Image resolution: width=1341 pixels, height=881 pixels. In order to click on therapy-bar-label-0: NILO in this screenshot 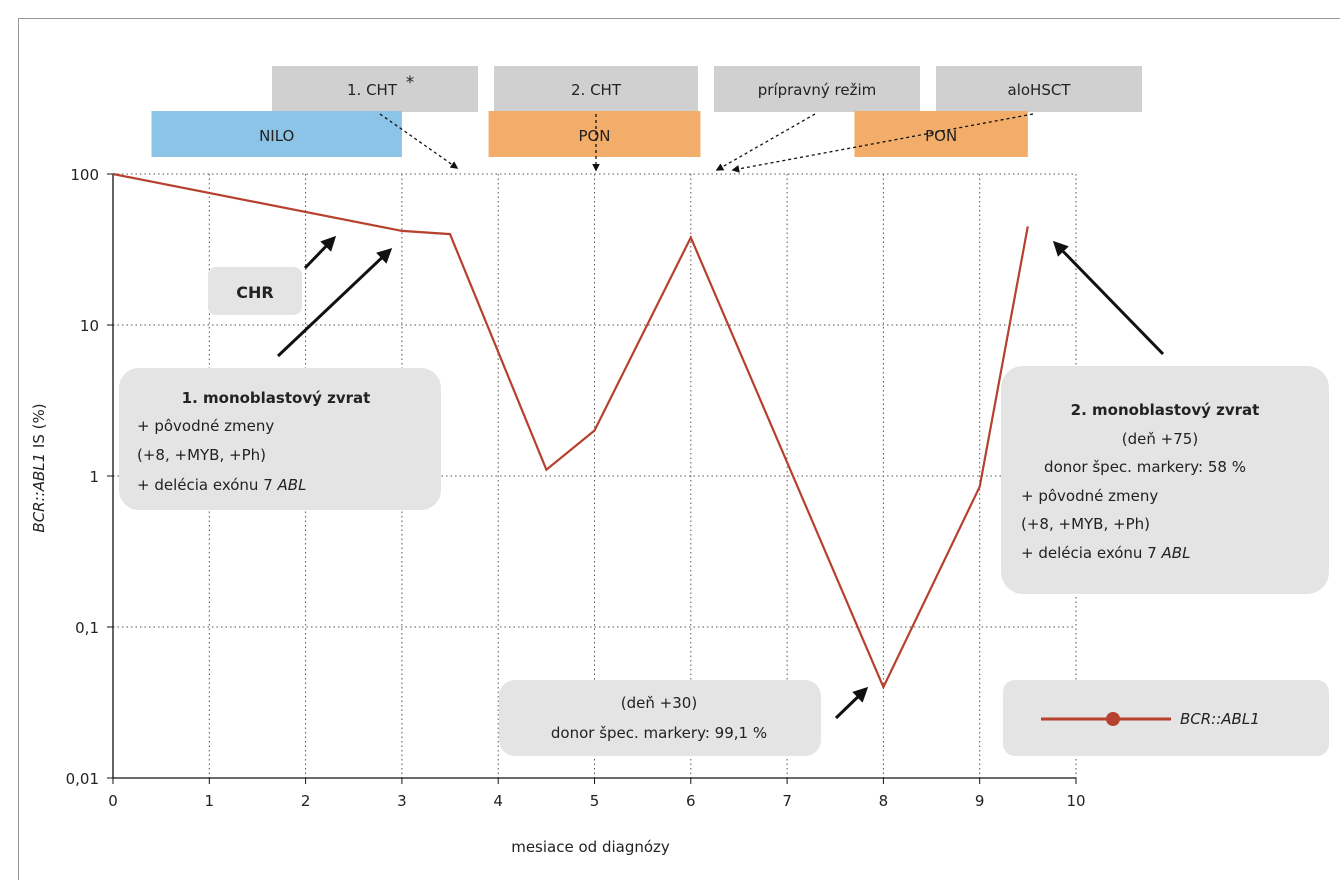, I will do `click(276, 136)`.